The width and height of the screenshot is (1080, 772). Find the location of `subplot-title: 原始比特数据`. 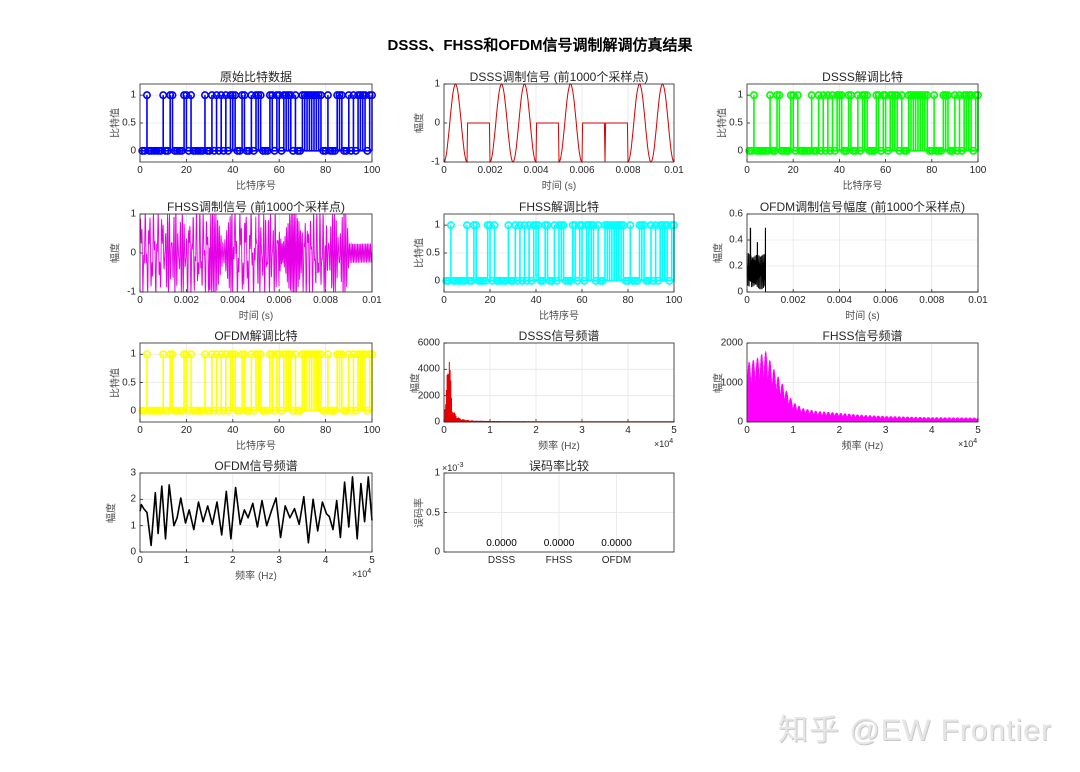

subplot-title: 原始比特数据 is located at coordinates (256, 77).